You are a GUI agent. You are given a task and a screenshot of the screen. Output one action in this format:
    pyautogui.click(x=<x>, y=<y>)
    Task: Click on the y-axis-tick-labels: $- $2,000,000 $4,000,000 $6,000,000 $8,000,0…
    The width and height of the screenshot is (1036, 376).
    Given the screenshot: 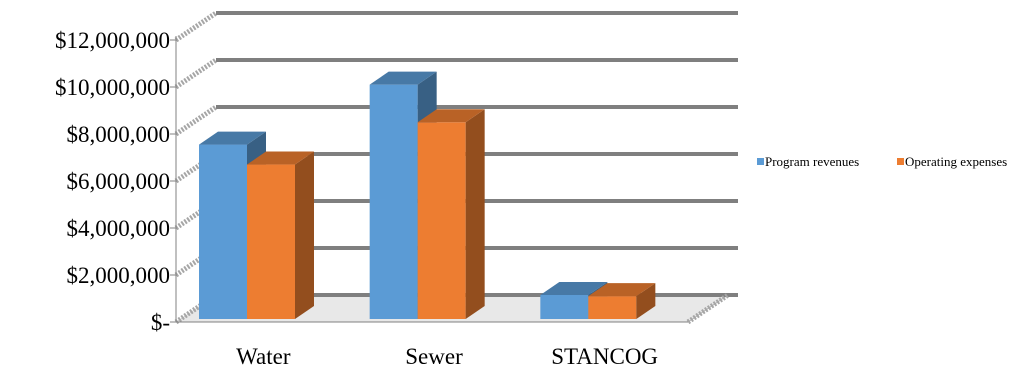 What is the action you would take?
    pyautogui.click(x=112, y=181)
    